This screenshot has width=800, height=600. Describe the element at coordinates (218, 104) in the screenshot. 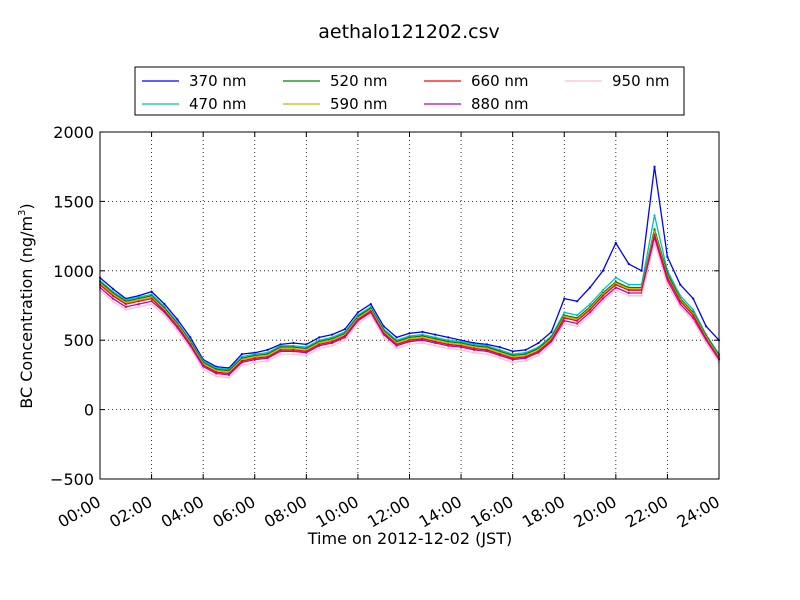

I see `legend-label: 470 nm` at that location.